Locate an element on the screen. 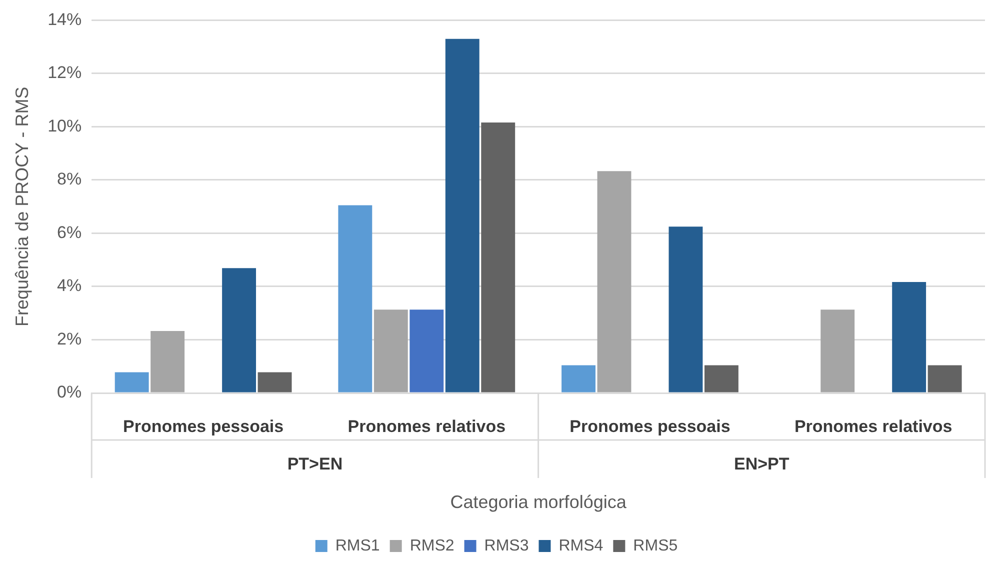 This screenshot has width=987, height=572. y-tick-label: 10% is located at coordinates (65, 126).